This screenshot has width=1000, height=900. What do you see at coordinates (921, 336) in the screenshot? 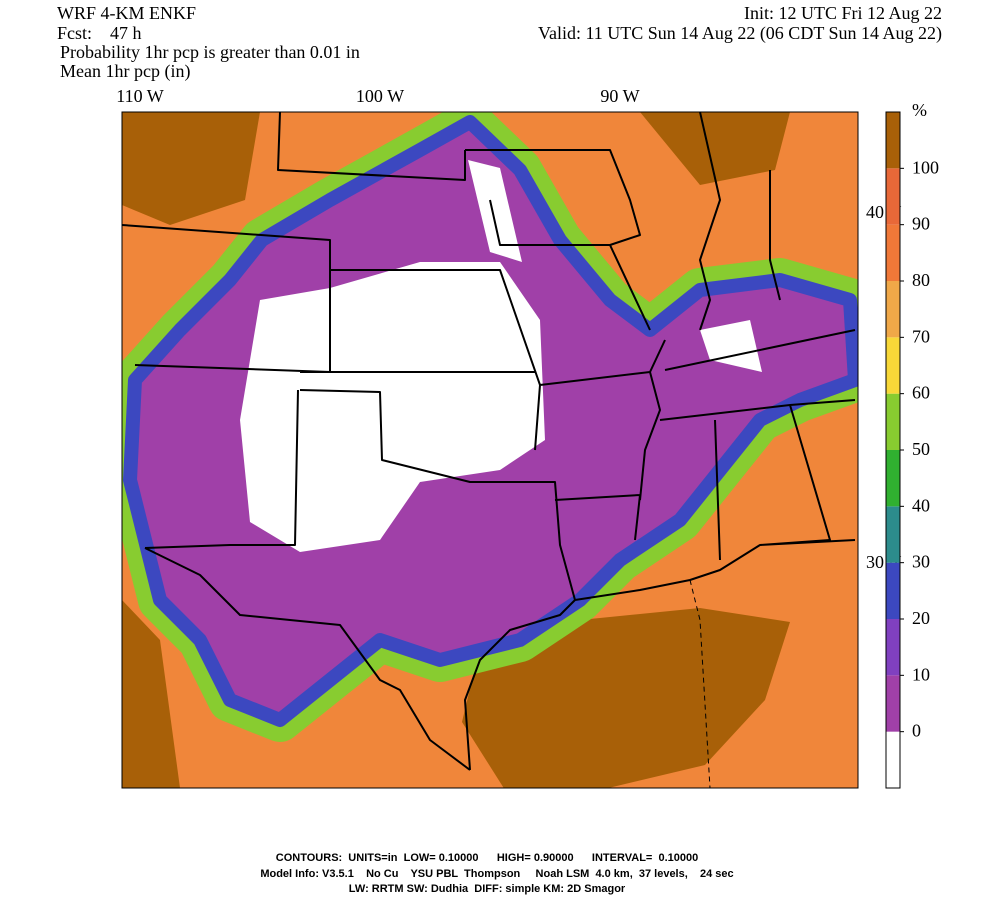
I see `colorbar-tick-label: 70` at bounding box center [921, 336].